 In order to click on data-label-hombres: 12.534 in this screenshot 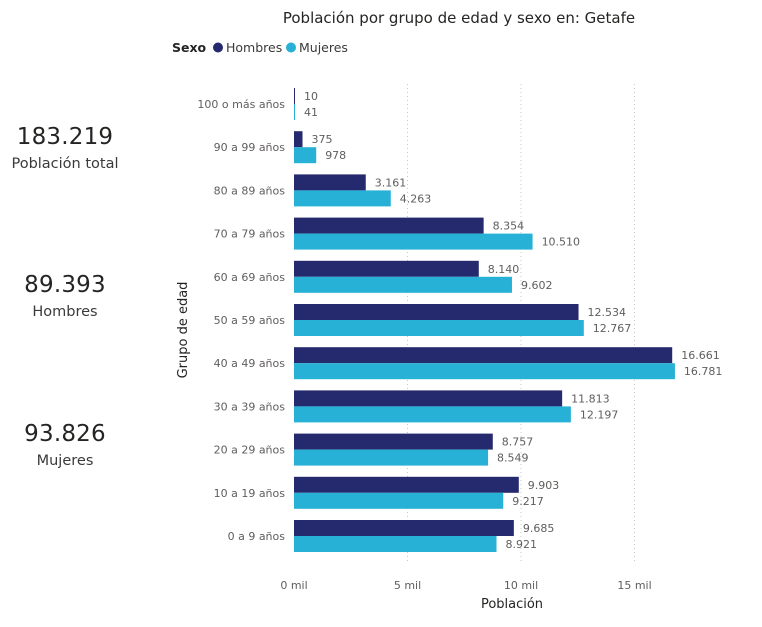, I will do `click(607, 312)`.